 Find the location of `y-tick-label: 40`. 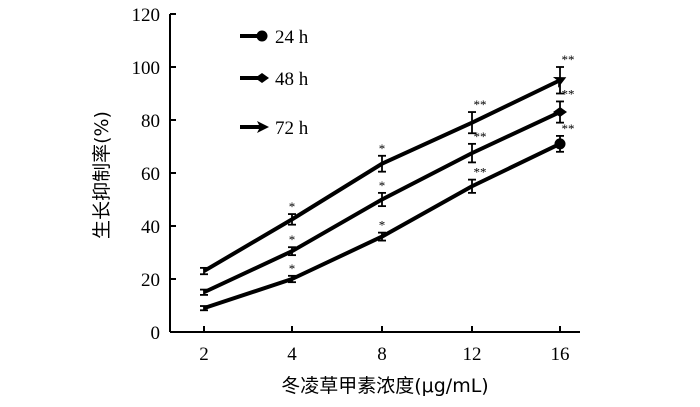

y-tick-label: 40 is located at coordinates (150, 227).